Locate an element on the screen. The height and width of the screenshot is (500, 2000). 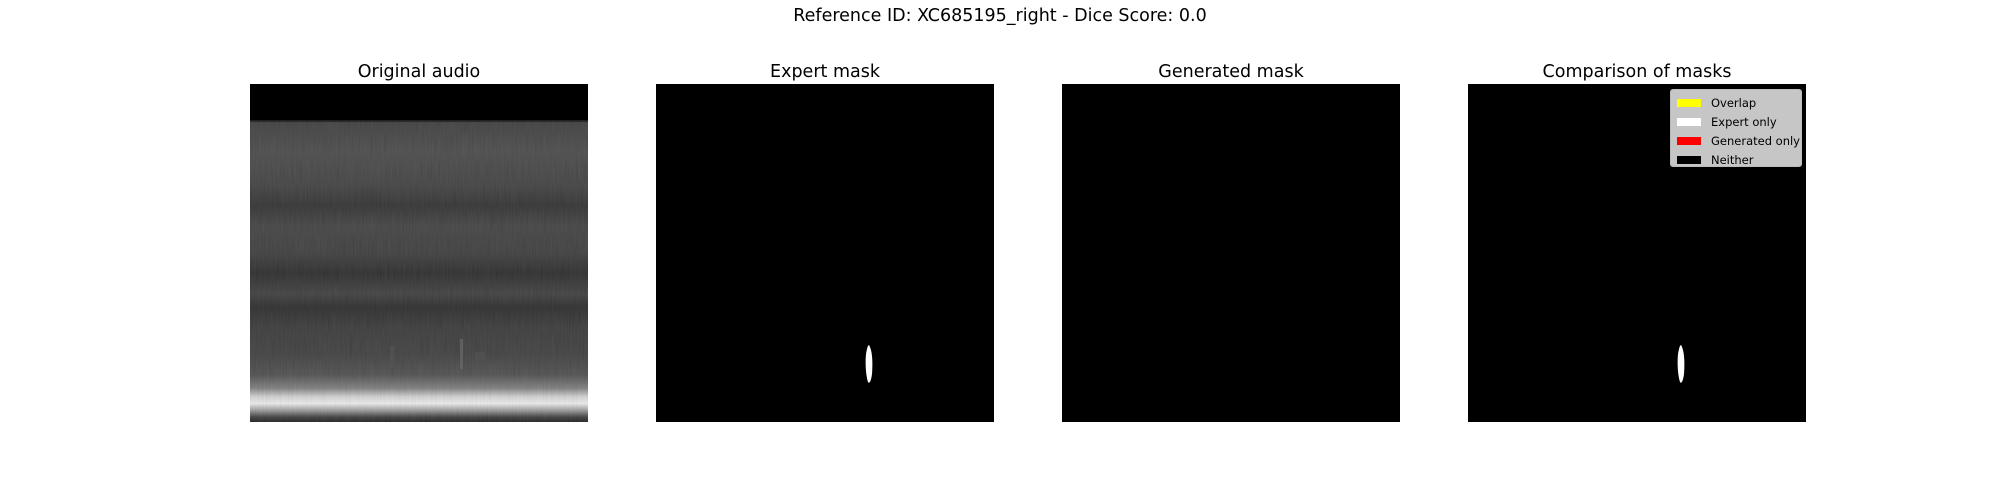
legend-swatch-generated-only is located at coordinates (1689, 140).